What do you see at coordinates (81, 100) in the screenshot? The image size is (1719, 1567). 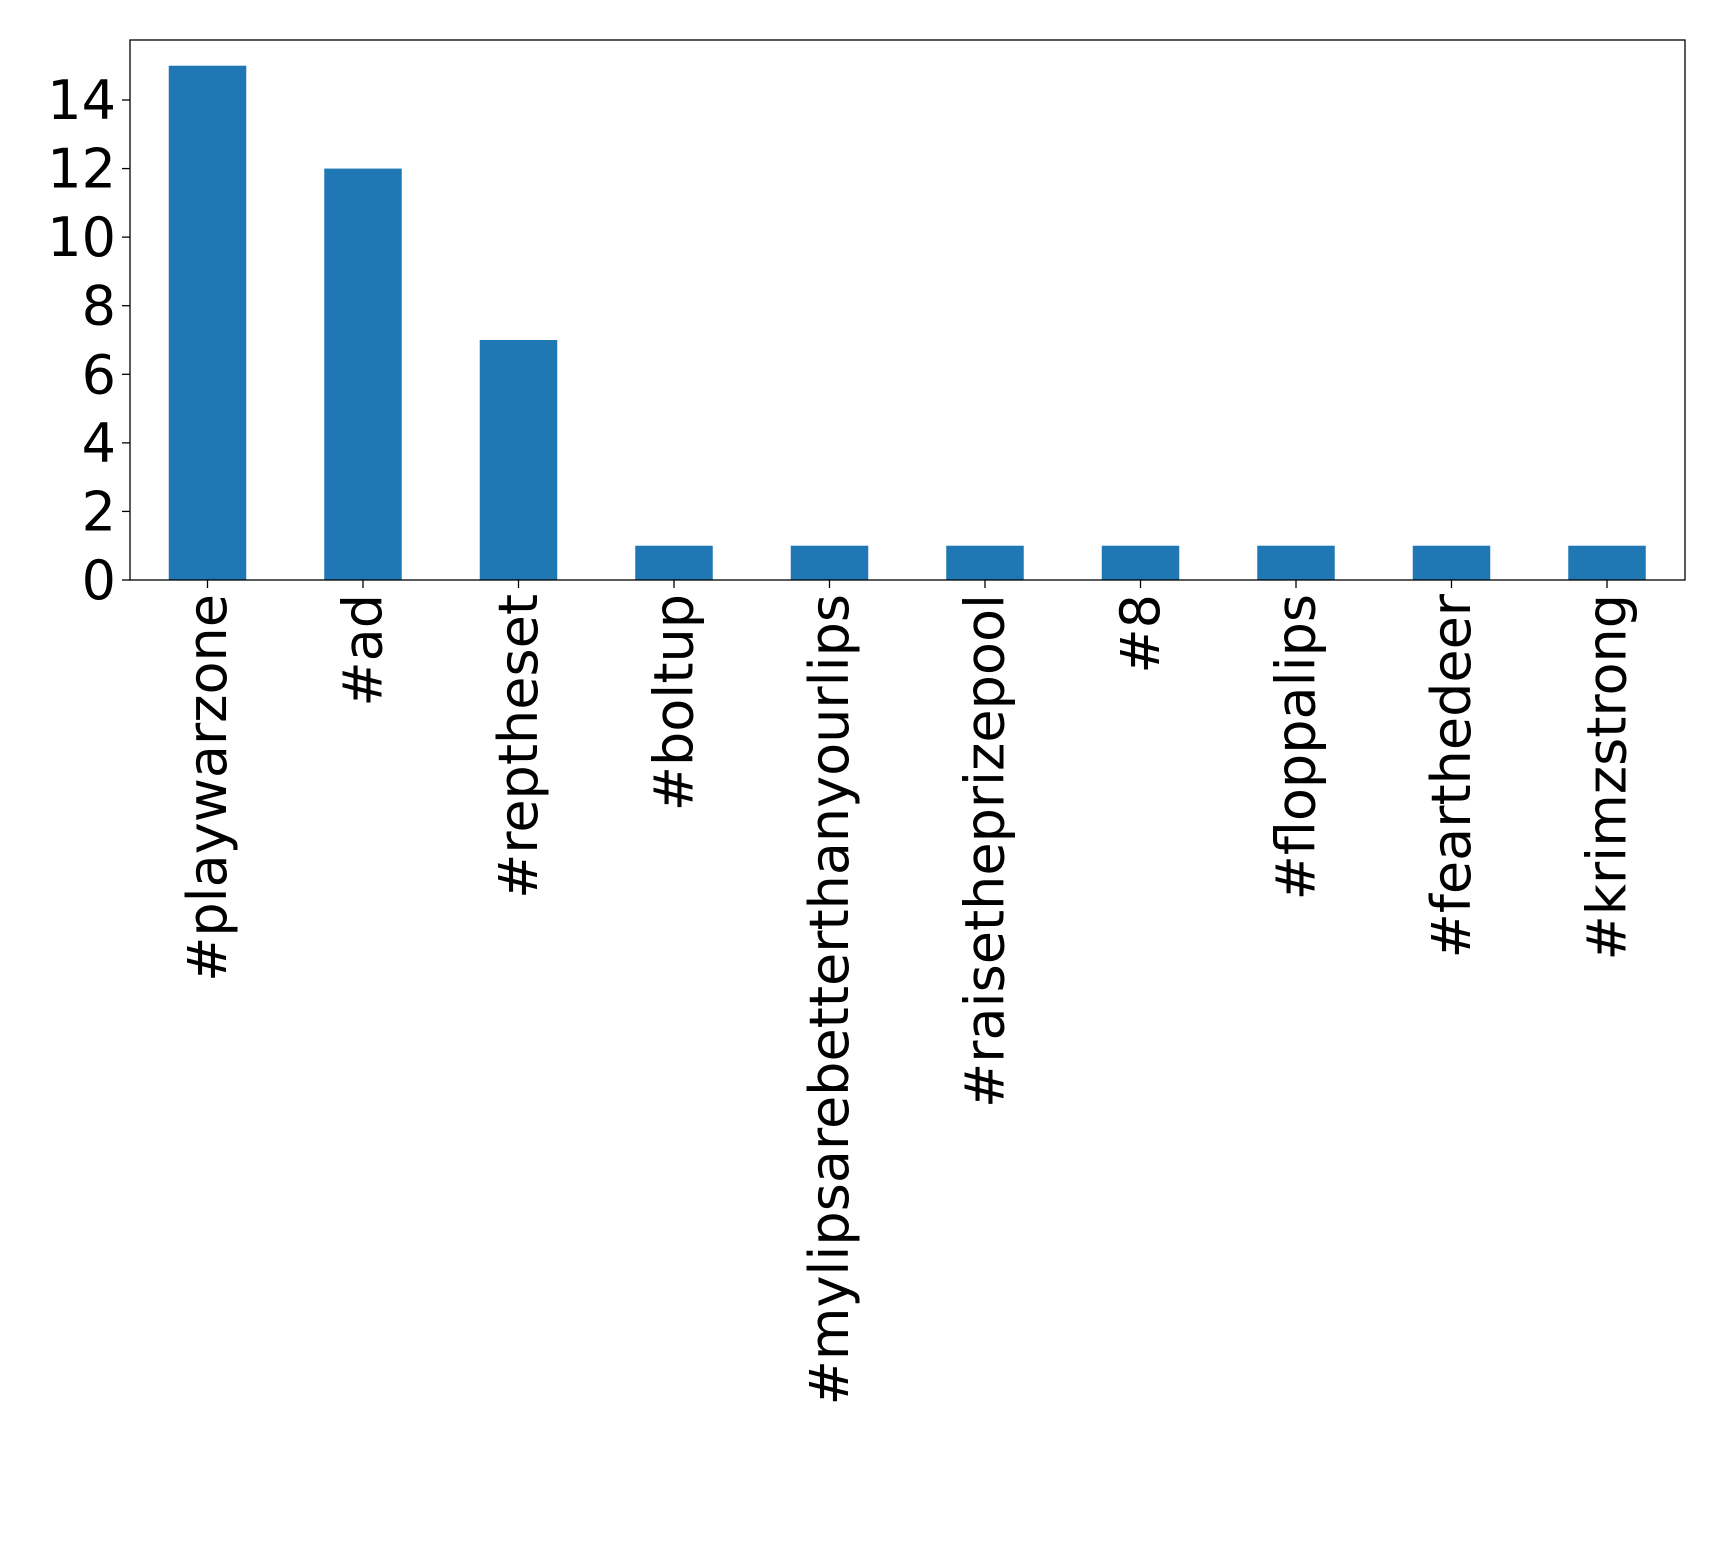 I see `y-tick-label-7: 14` at bounding box center [81, 100].